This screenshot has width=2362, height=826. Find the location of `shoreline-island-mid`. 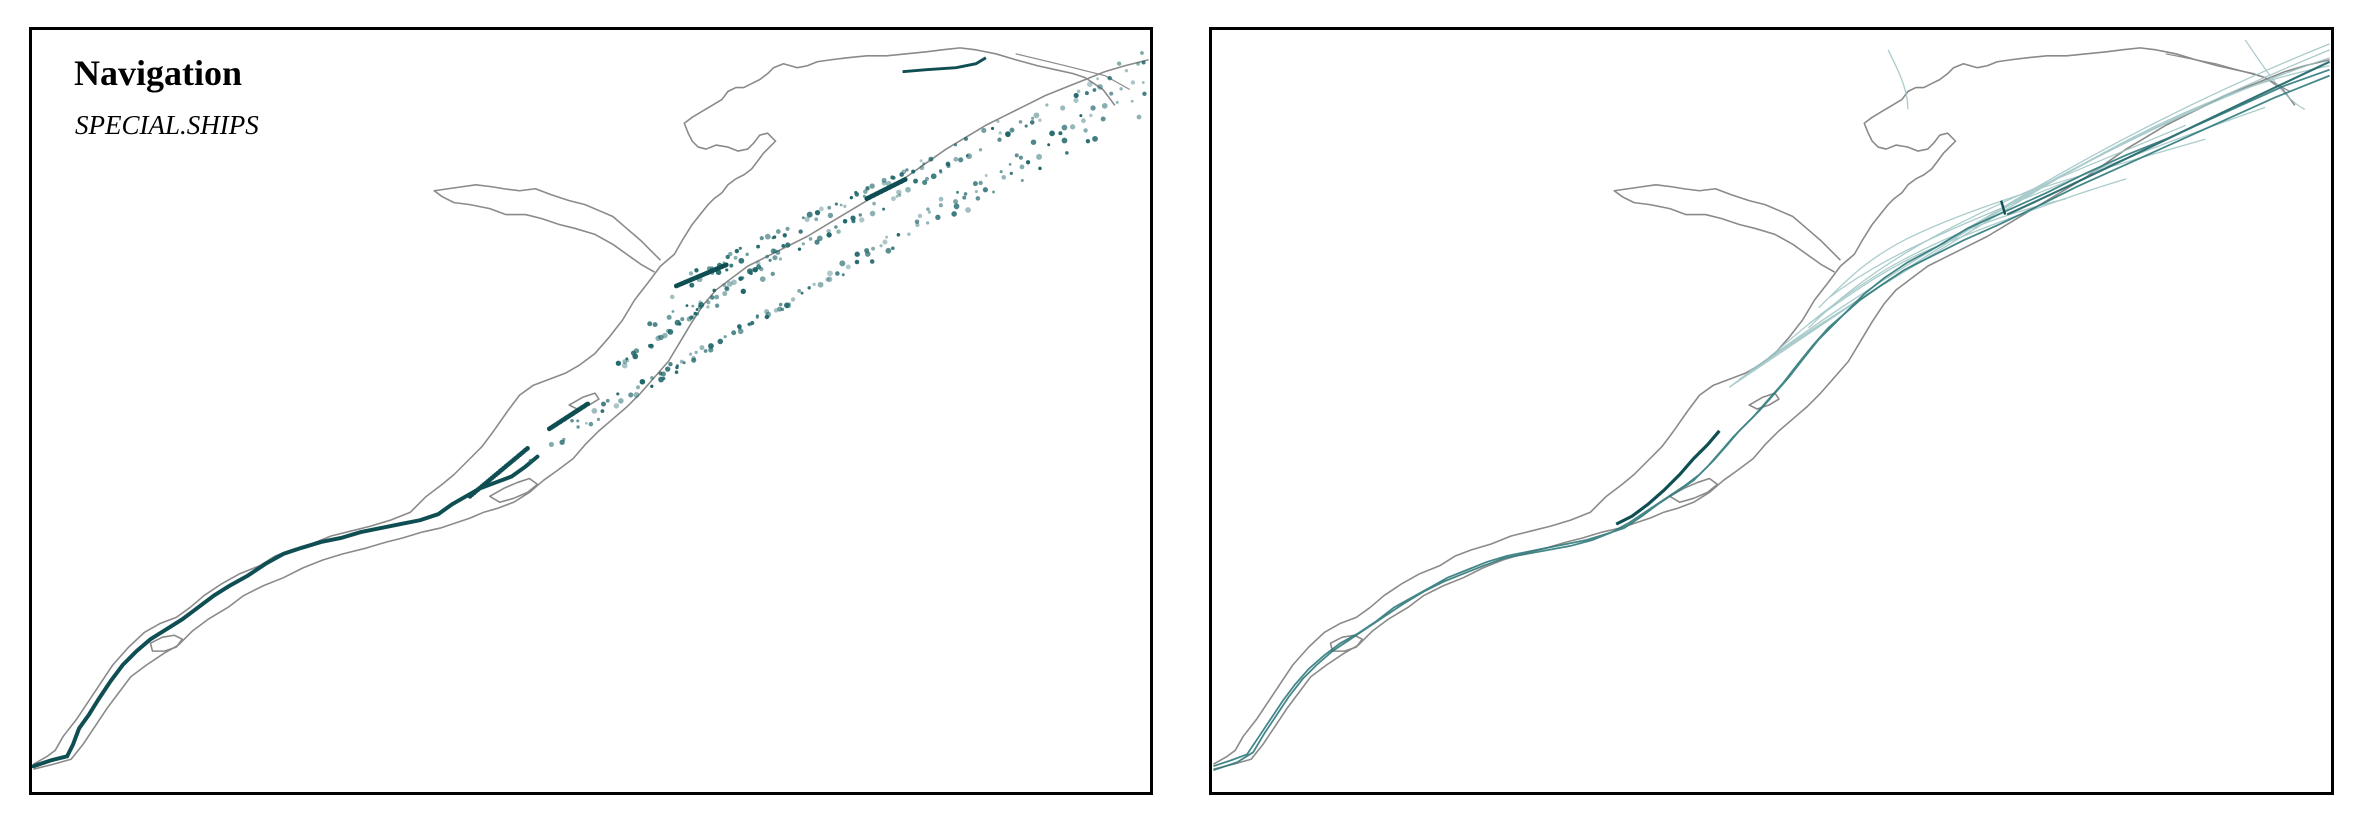

shoreline-island-mid is located at coordinates (1764, 401).